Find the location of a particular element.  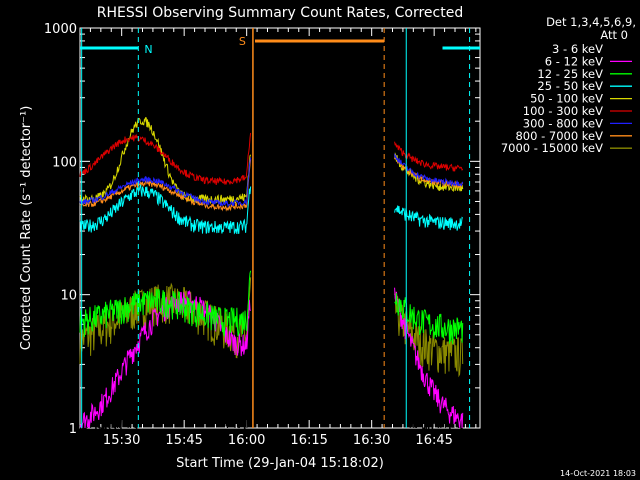

legend-header-line1: Det 1,3,4,5,6,9, is located at coordinates (591, 22).